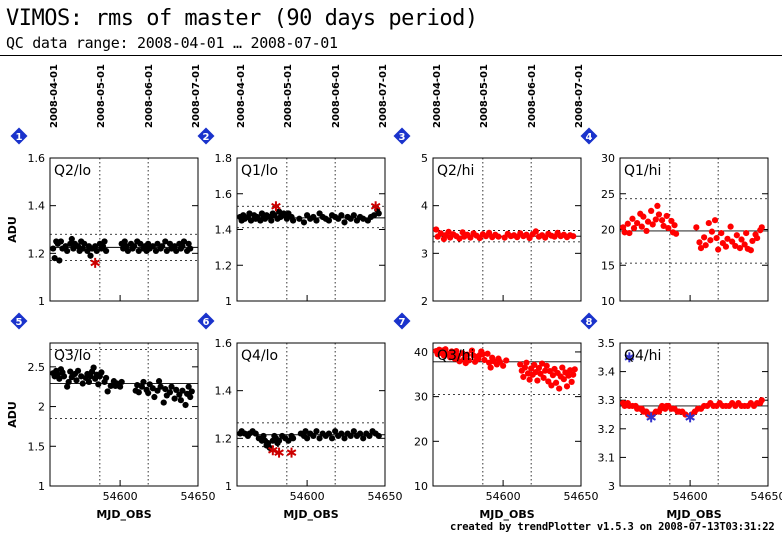  What do you see at coordinates (608, 265) in the screenshot?
I see `y-tick-label: 15` at bounding box center [608, 265].